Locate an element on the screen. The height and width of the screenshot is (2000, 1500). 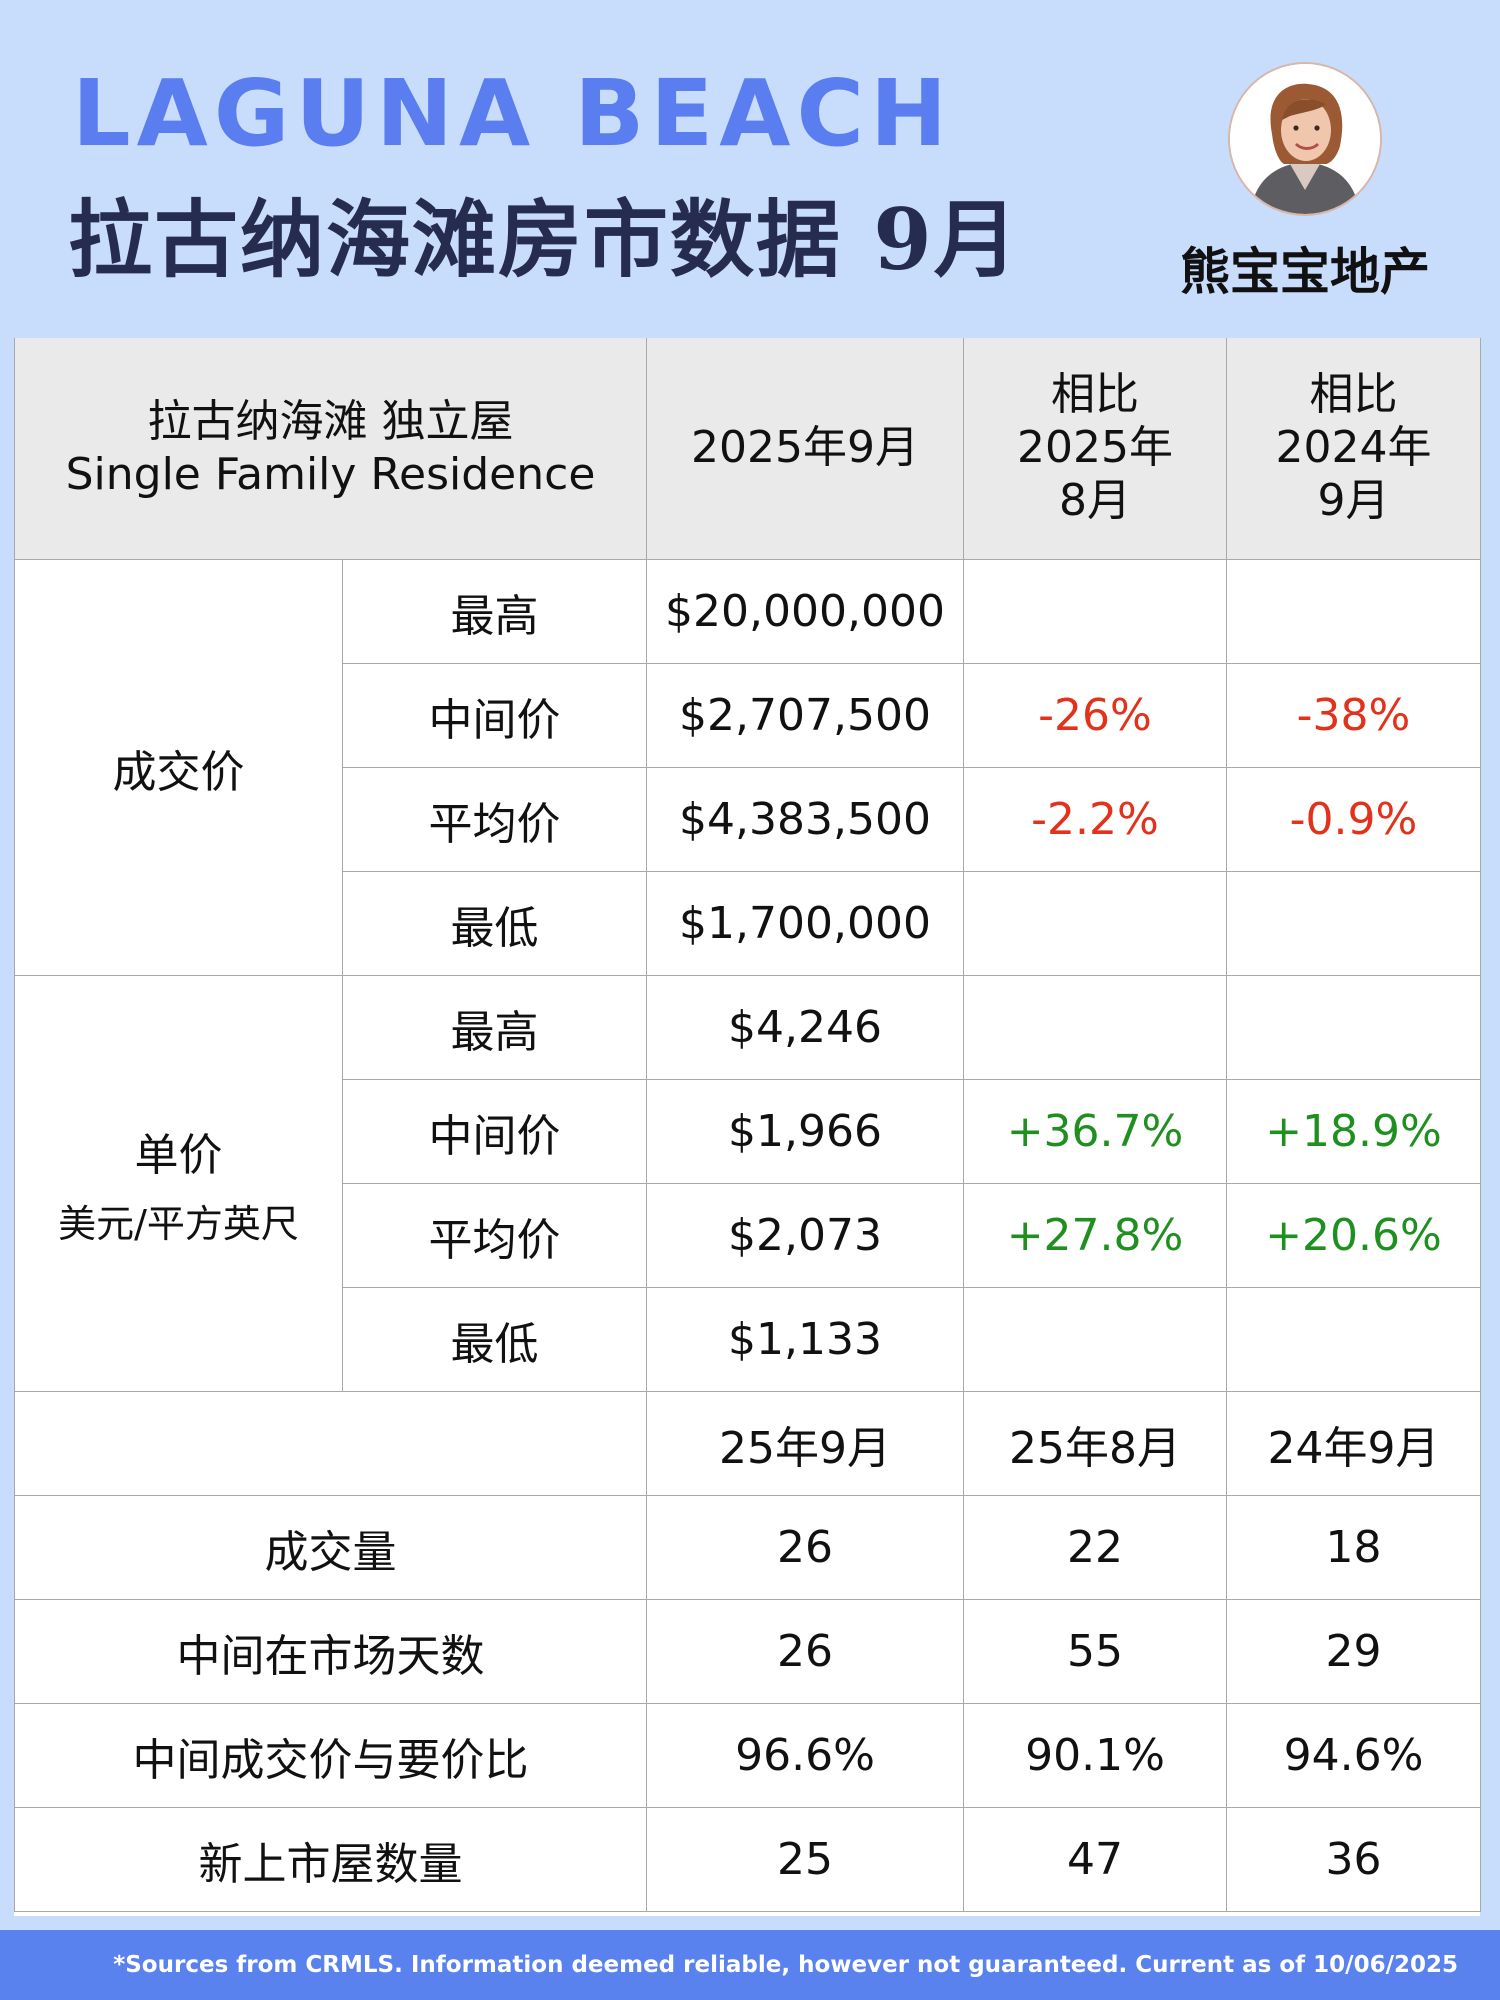
title-chinese: 拉古纳海滩房市数据 9月 is located at coordinates (544, 239).